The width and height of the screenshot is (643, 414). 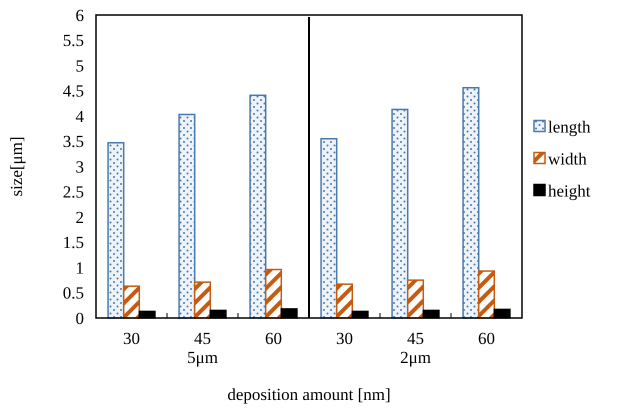 I want to click on y-tick-label: 6, so click(x=80, y=15).